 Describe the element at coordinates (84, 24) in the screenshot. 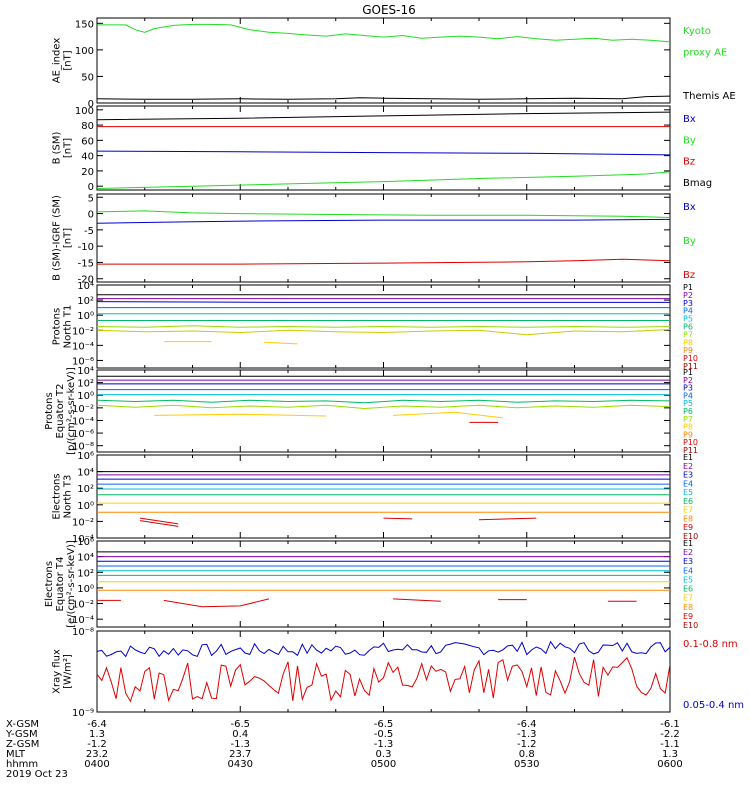

I see `y-tick-label: 150` at that location.